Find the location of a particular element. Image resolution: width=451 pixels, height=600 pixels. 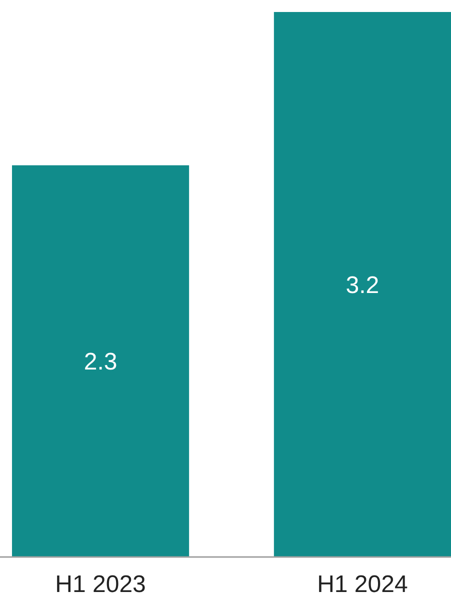

x-tick-label: H1 2023 is located at coordinates (100, 584).